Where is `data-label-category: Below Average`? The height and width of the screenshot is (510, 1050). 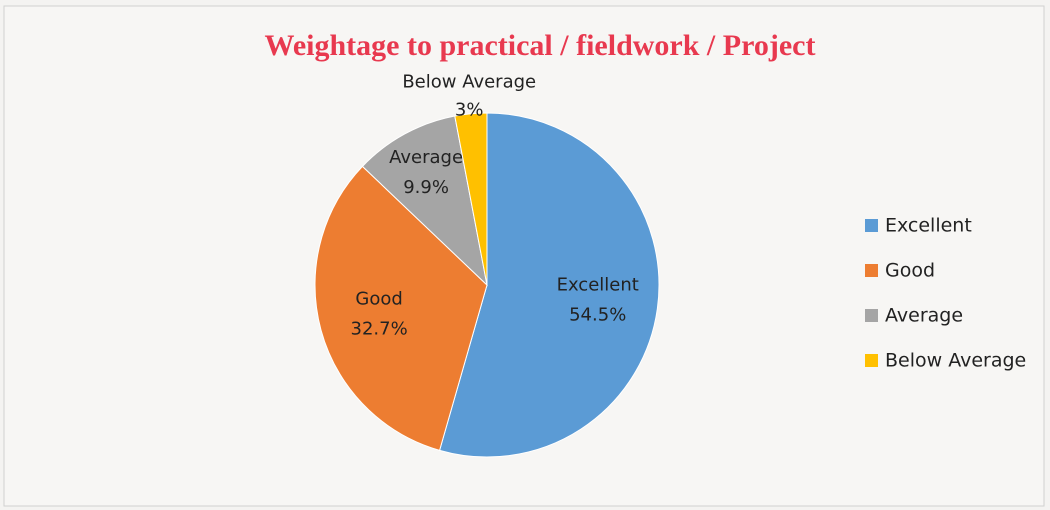 data-label-category: Below Average is located at coordinates (469, 82).